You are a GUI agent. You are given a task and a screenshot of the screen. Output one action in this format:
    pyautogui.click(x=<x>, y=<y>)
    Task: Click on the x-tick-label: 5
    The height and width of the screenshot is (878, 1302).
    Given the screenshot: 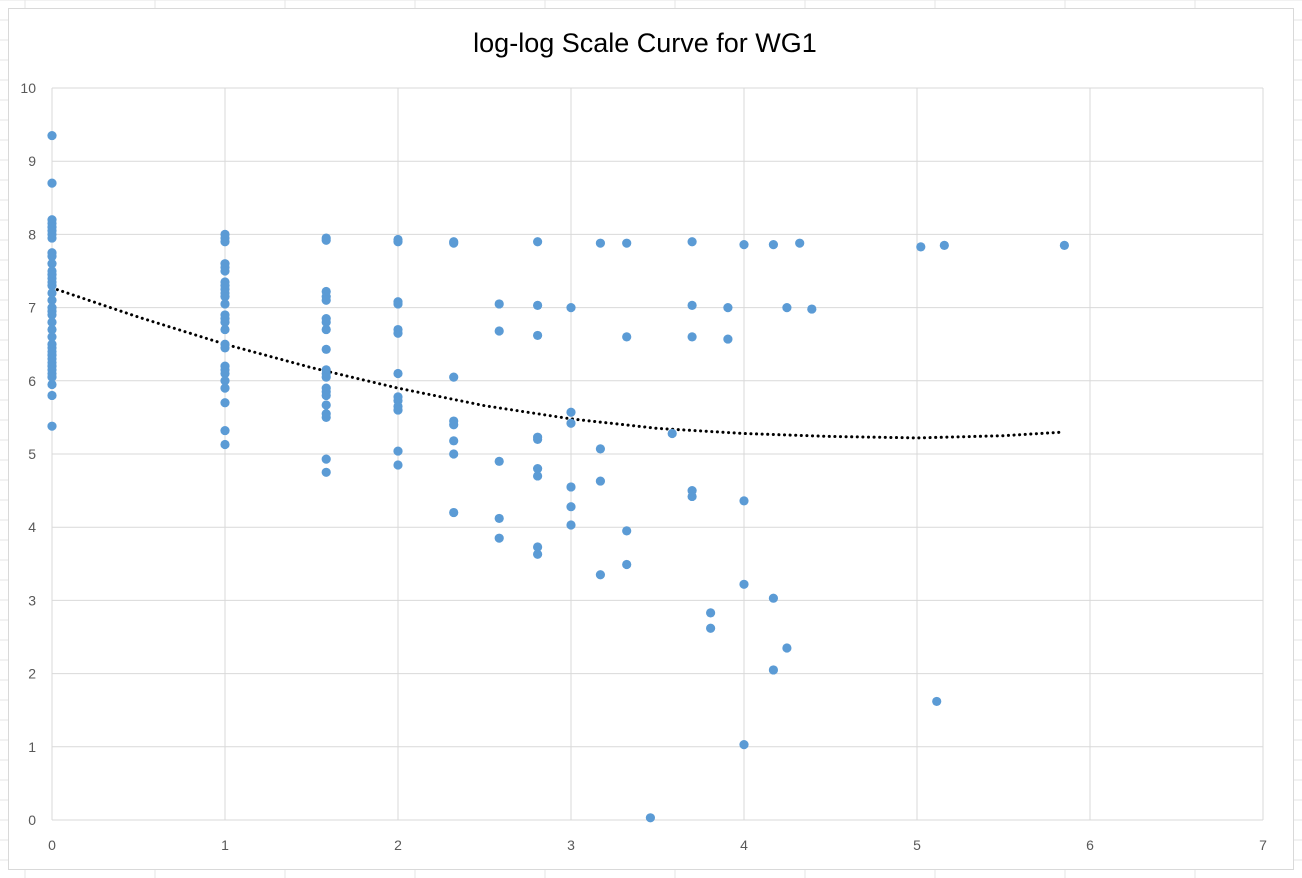 What is the action you would take?
    pyautogui.click(x=917, y=845)
    